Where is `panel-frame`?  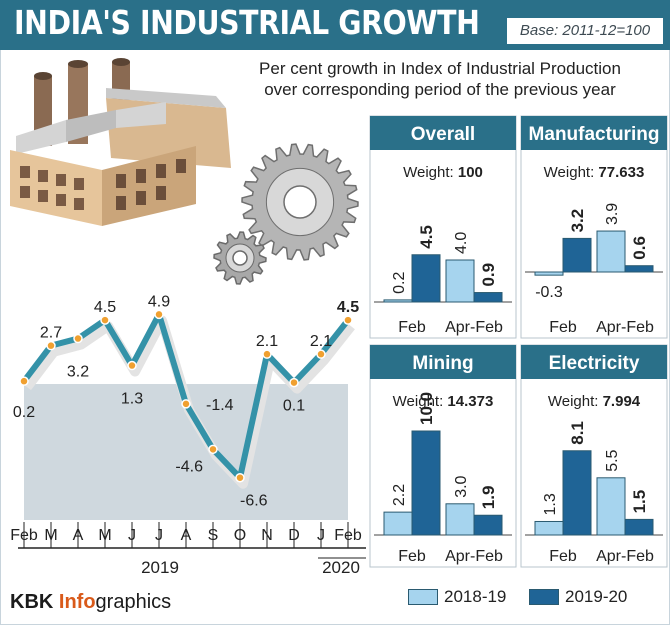 panel-frame is located at coordinates (594, 227).